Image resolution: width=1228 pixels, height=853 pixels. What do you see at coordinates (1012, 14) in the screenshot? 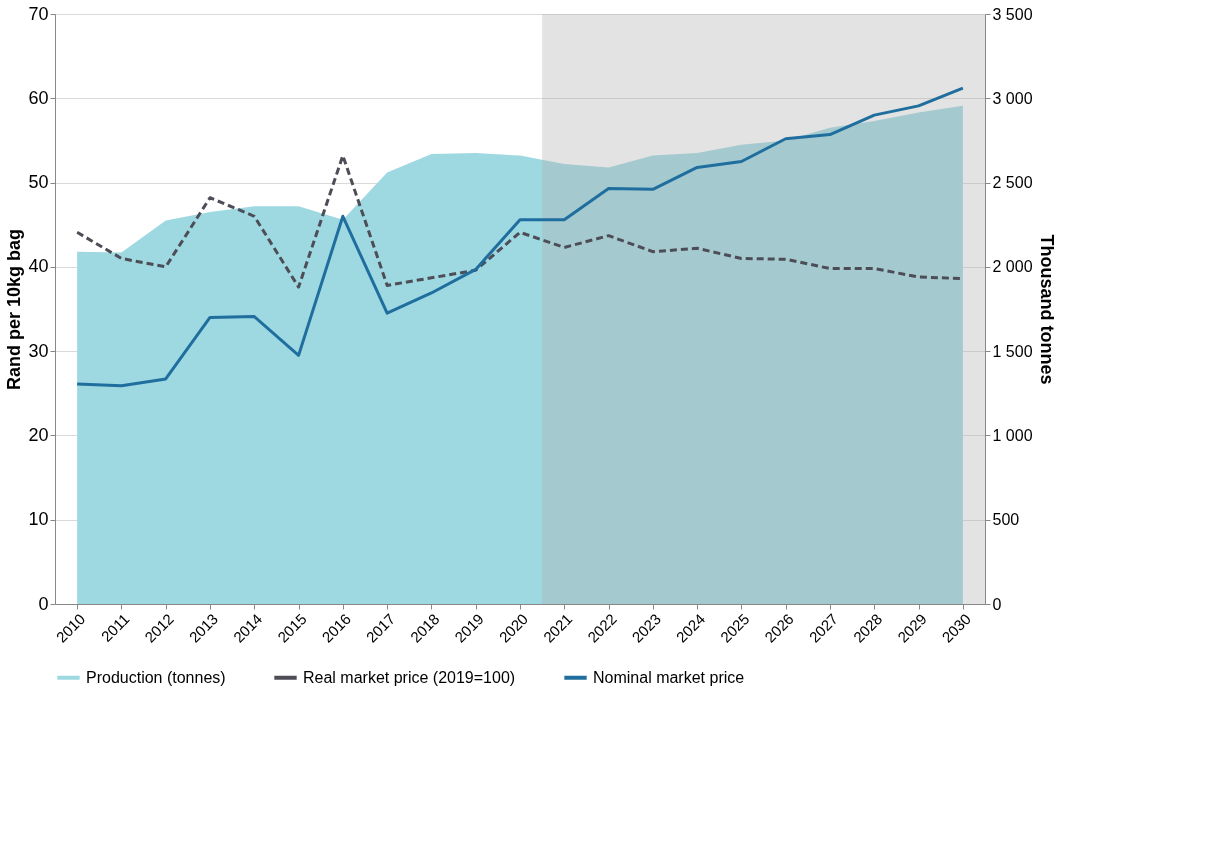
I see `y2-tick-label: 3 500` at bounding box center [1012, 14].